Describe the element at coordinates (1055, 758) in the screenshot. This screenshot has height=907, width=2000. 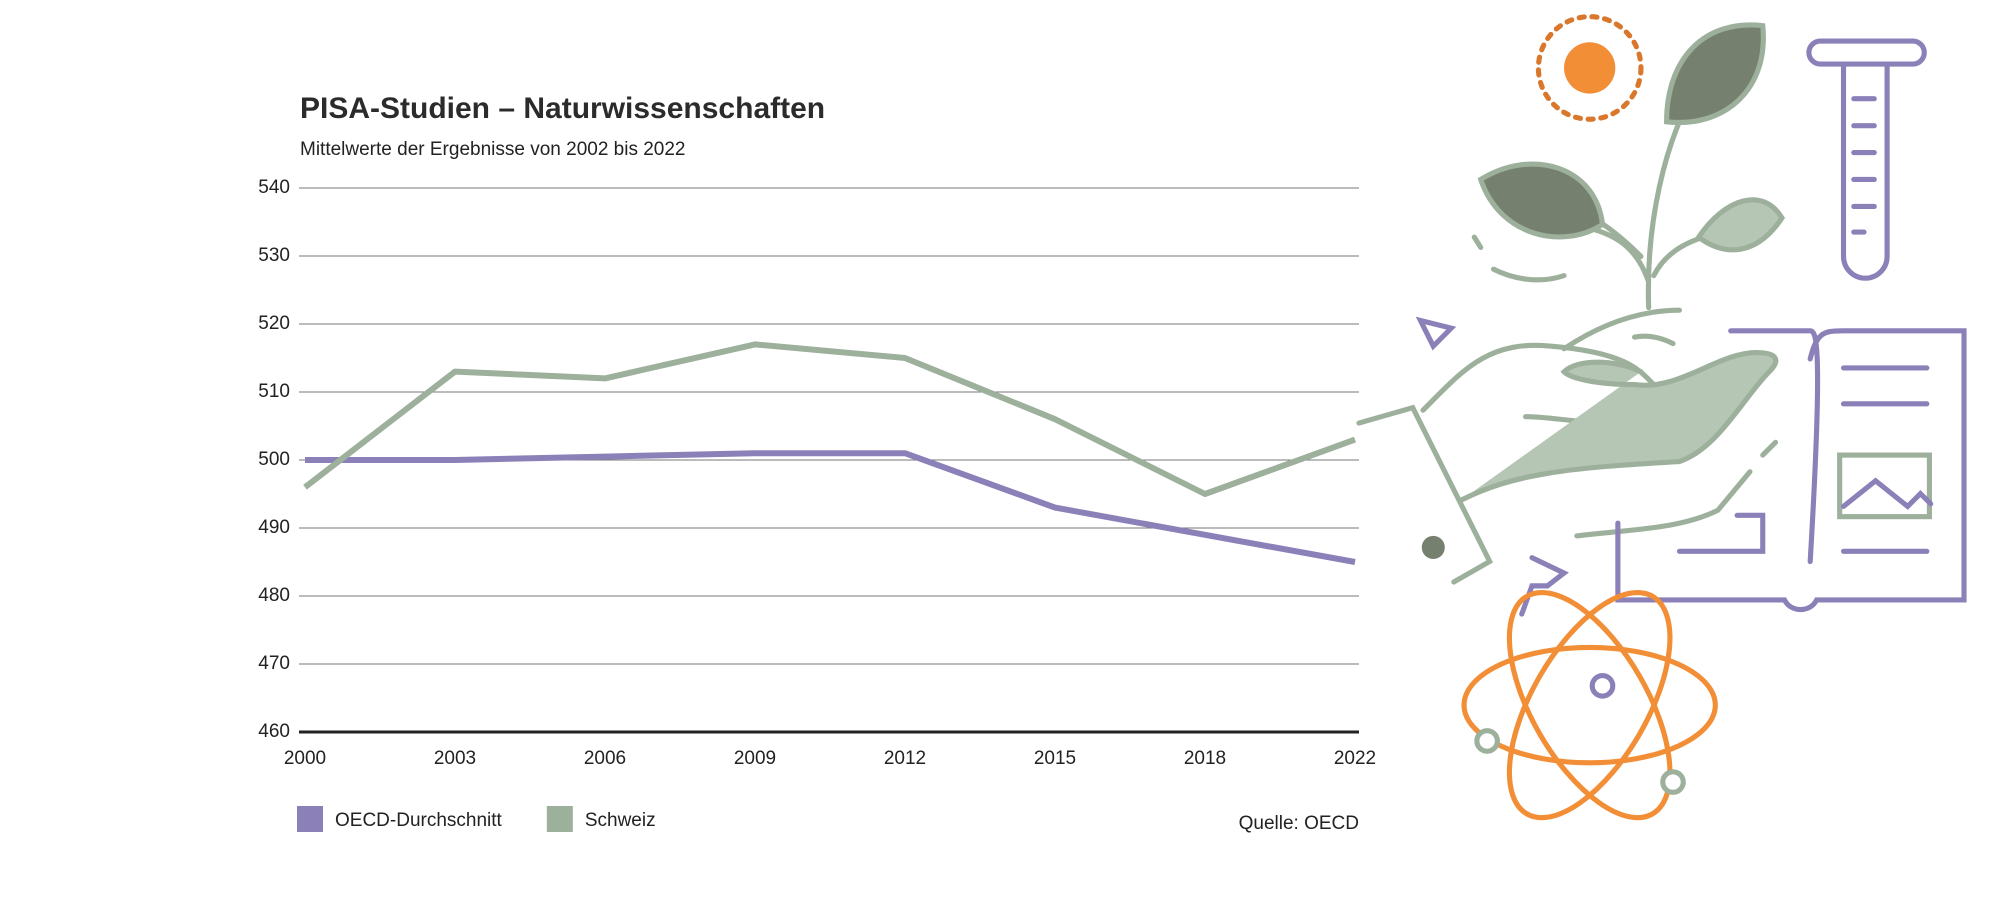
I see `x-tick-label: 2015` at that location.